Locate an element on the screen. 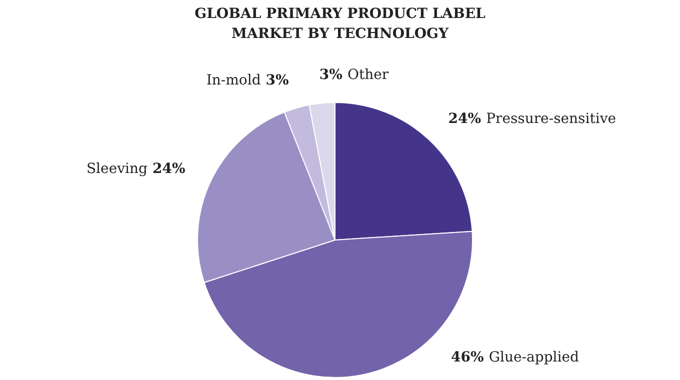 The height and width of the screenshot is (380, 680). slice-label: Glue-applied is located at coordinates (534, 358).